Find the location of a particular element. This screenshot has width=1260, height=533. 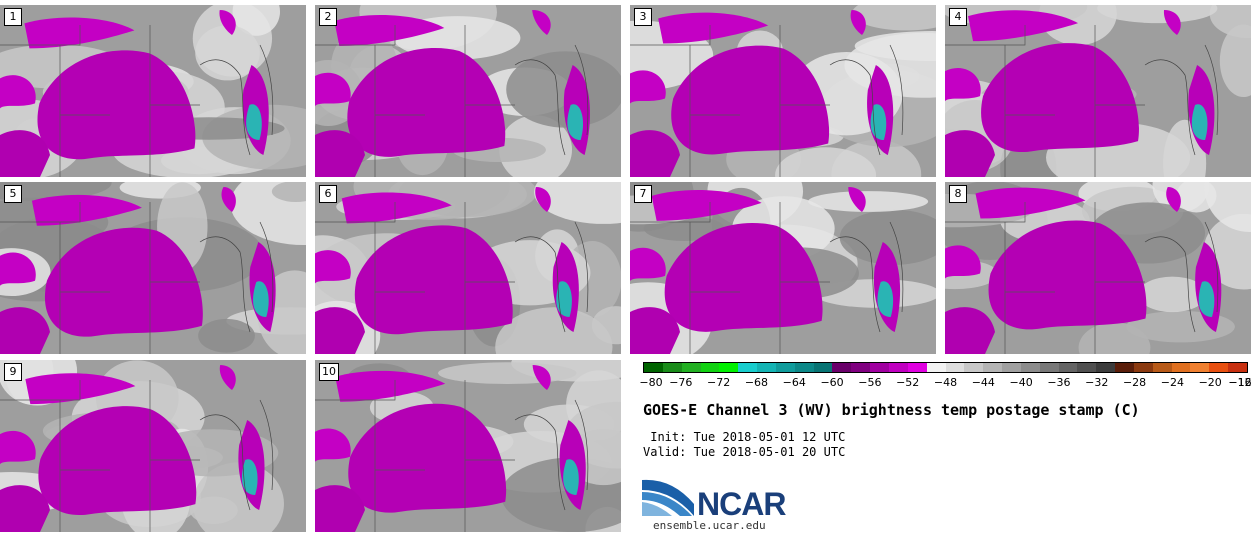

postage-stamp-5: 5 is located at coordinates (153, 268).